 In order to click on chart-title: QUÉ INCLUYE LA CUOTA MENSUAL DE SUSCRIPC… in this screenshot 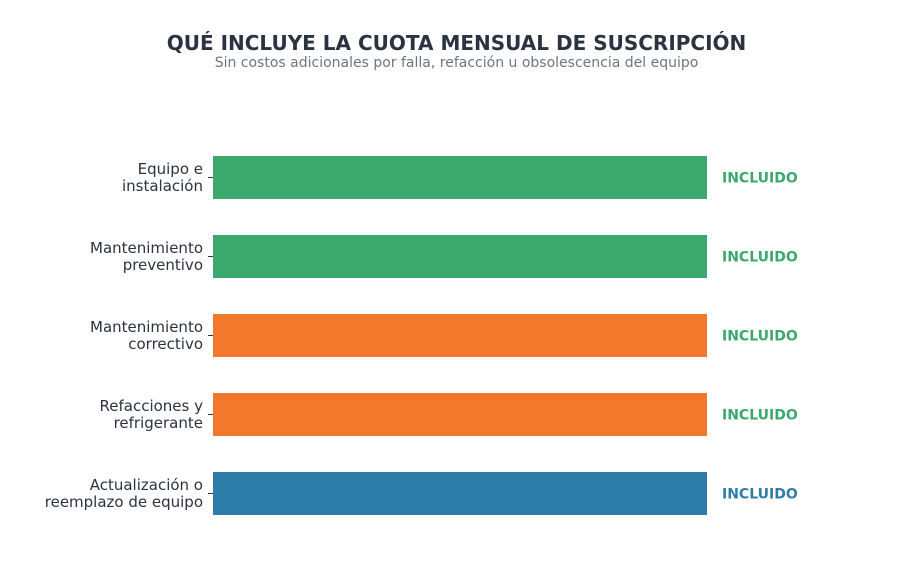, I will do `click(456, 43)`.